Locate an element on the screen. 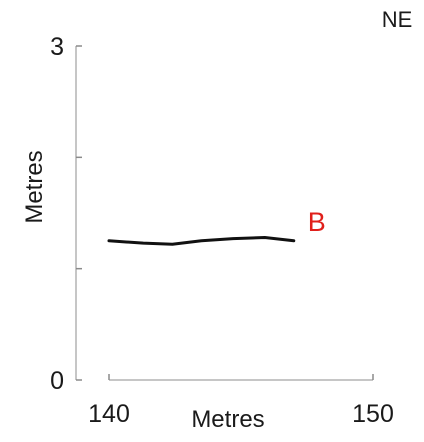 The height and width of the screenshot is (442, 424). x-axis-title: Metres is located at coordinates (227, 419).